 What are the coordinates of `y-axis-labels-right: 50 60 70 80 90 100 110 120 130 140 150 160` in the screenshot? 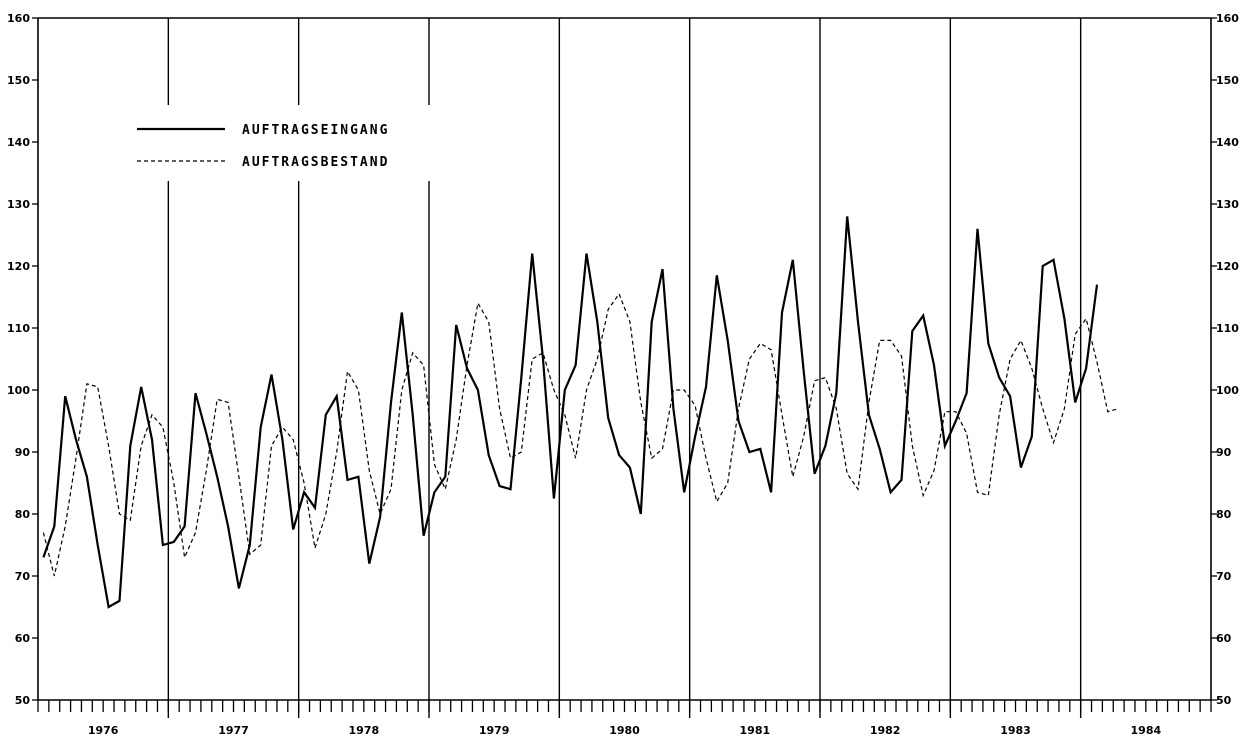 It's located at (1227, 359).